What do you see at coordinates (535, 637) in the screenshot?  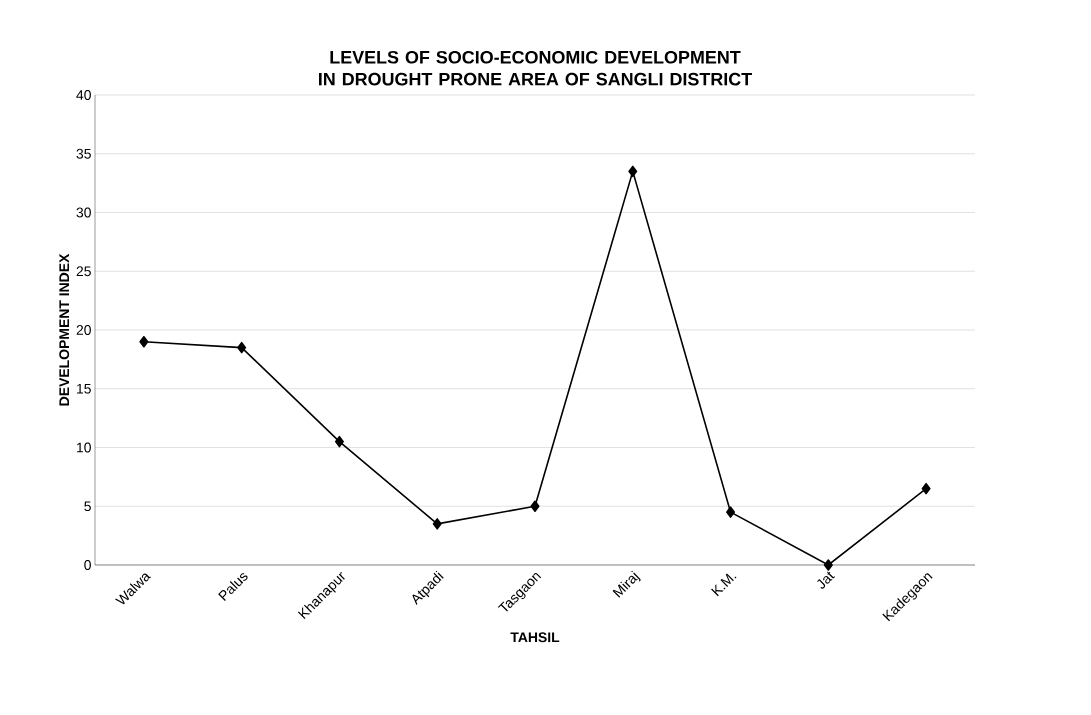 I see `x-axis-title: TAHSIL` at bounding box center [535, 637].